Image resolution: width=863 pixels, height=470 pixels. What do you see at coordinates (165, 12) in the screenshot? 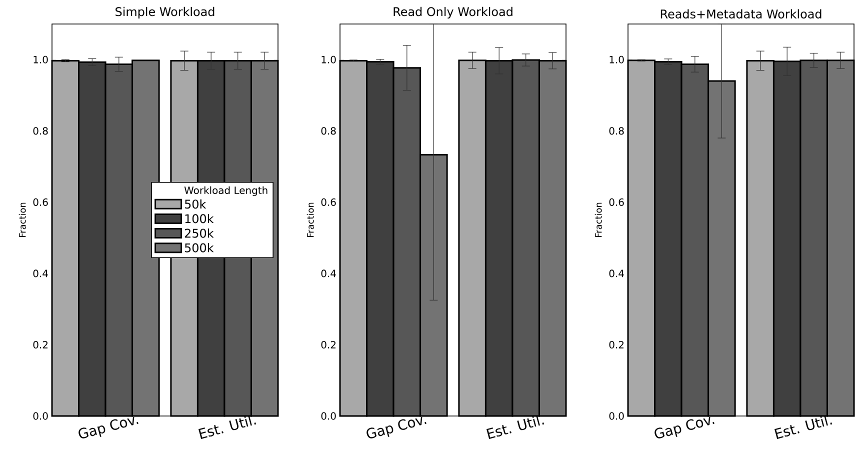
I see `chart-title: Simple Workload` at bounding box center [165, 12].